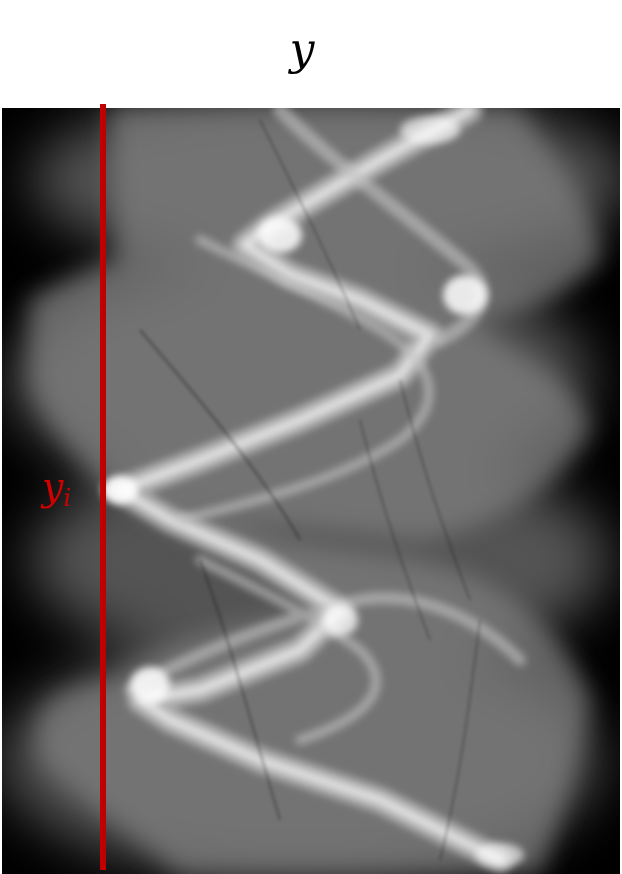 The image size is (622, 874). I want to click on marker-label: yi, so click(56, 489).